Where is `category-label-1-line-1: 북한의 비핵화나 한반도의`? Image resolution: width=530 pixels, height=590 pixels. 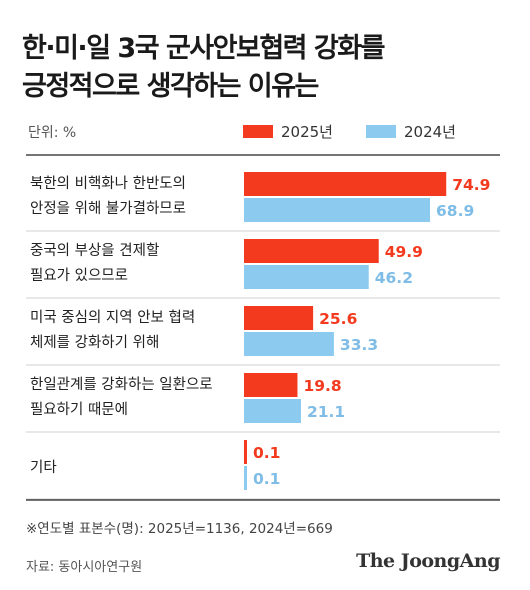 category-label-1-line-1: 북한의 비핵화나 한반도의 is located at coordinates (108, 183).